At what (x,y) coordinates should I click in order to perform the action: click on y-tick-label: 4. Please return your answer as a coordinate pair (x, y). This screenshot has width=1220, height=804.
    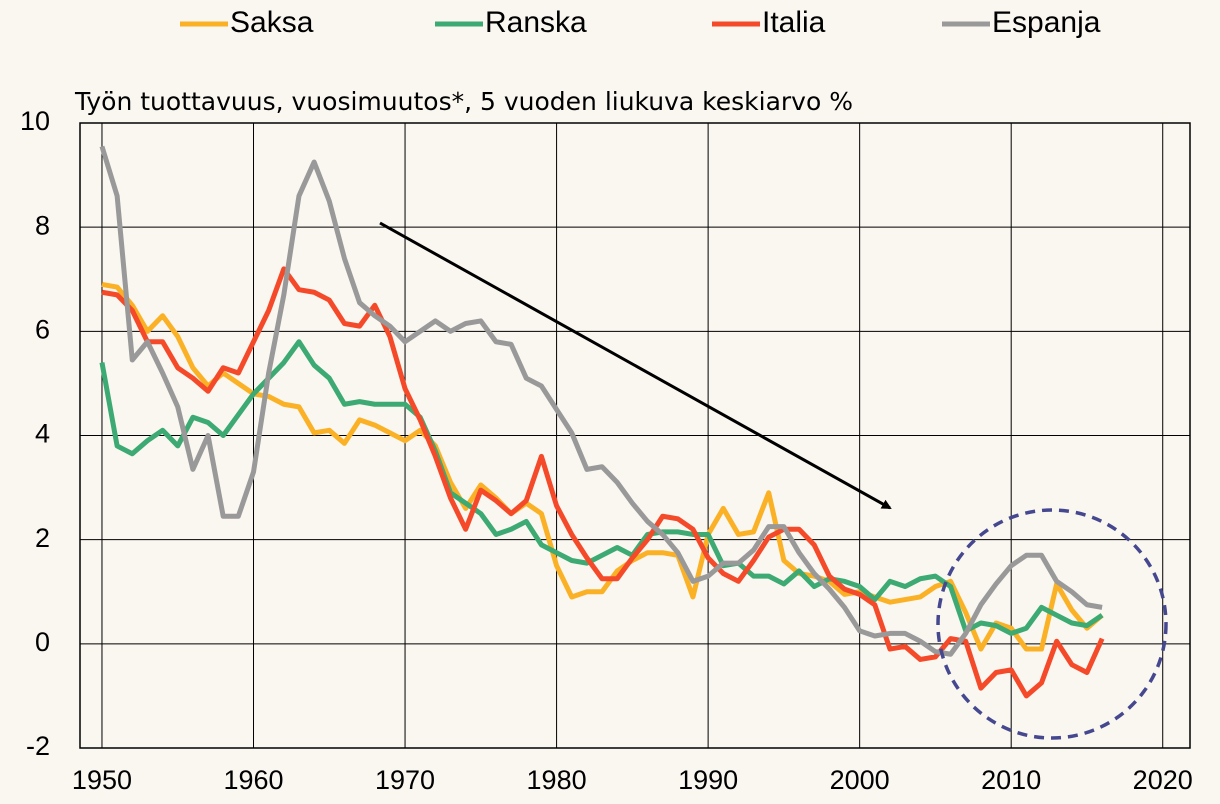
    Looking at the image, I should click on (42, 434).